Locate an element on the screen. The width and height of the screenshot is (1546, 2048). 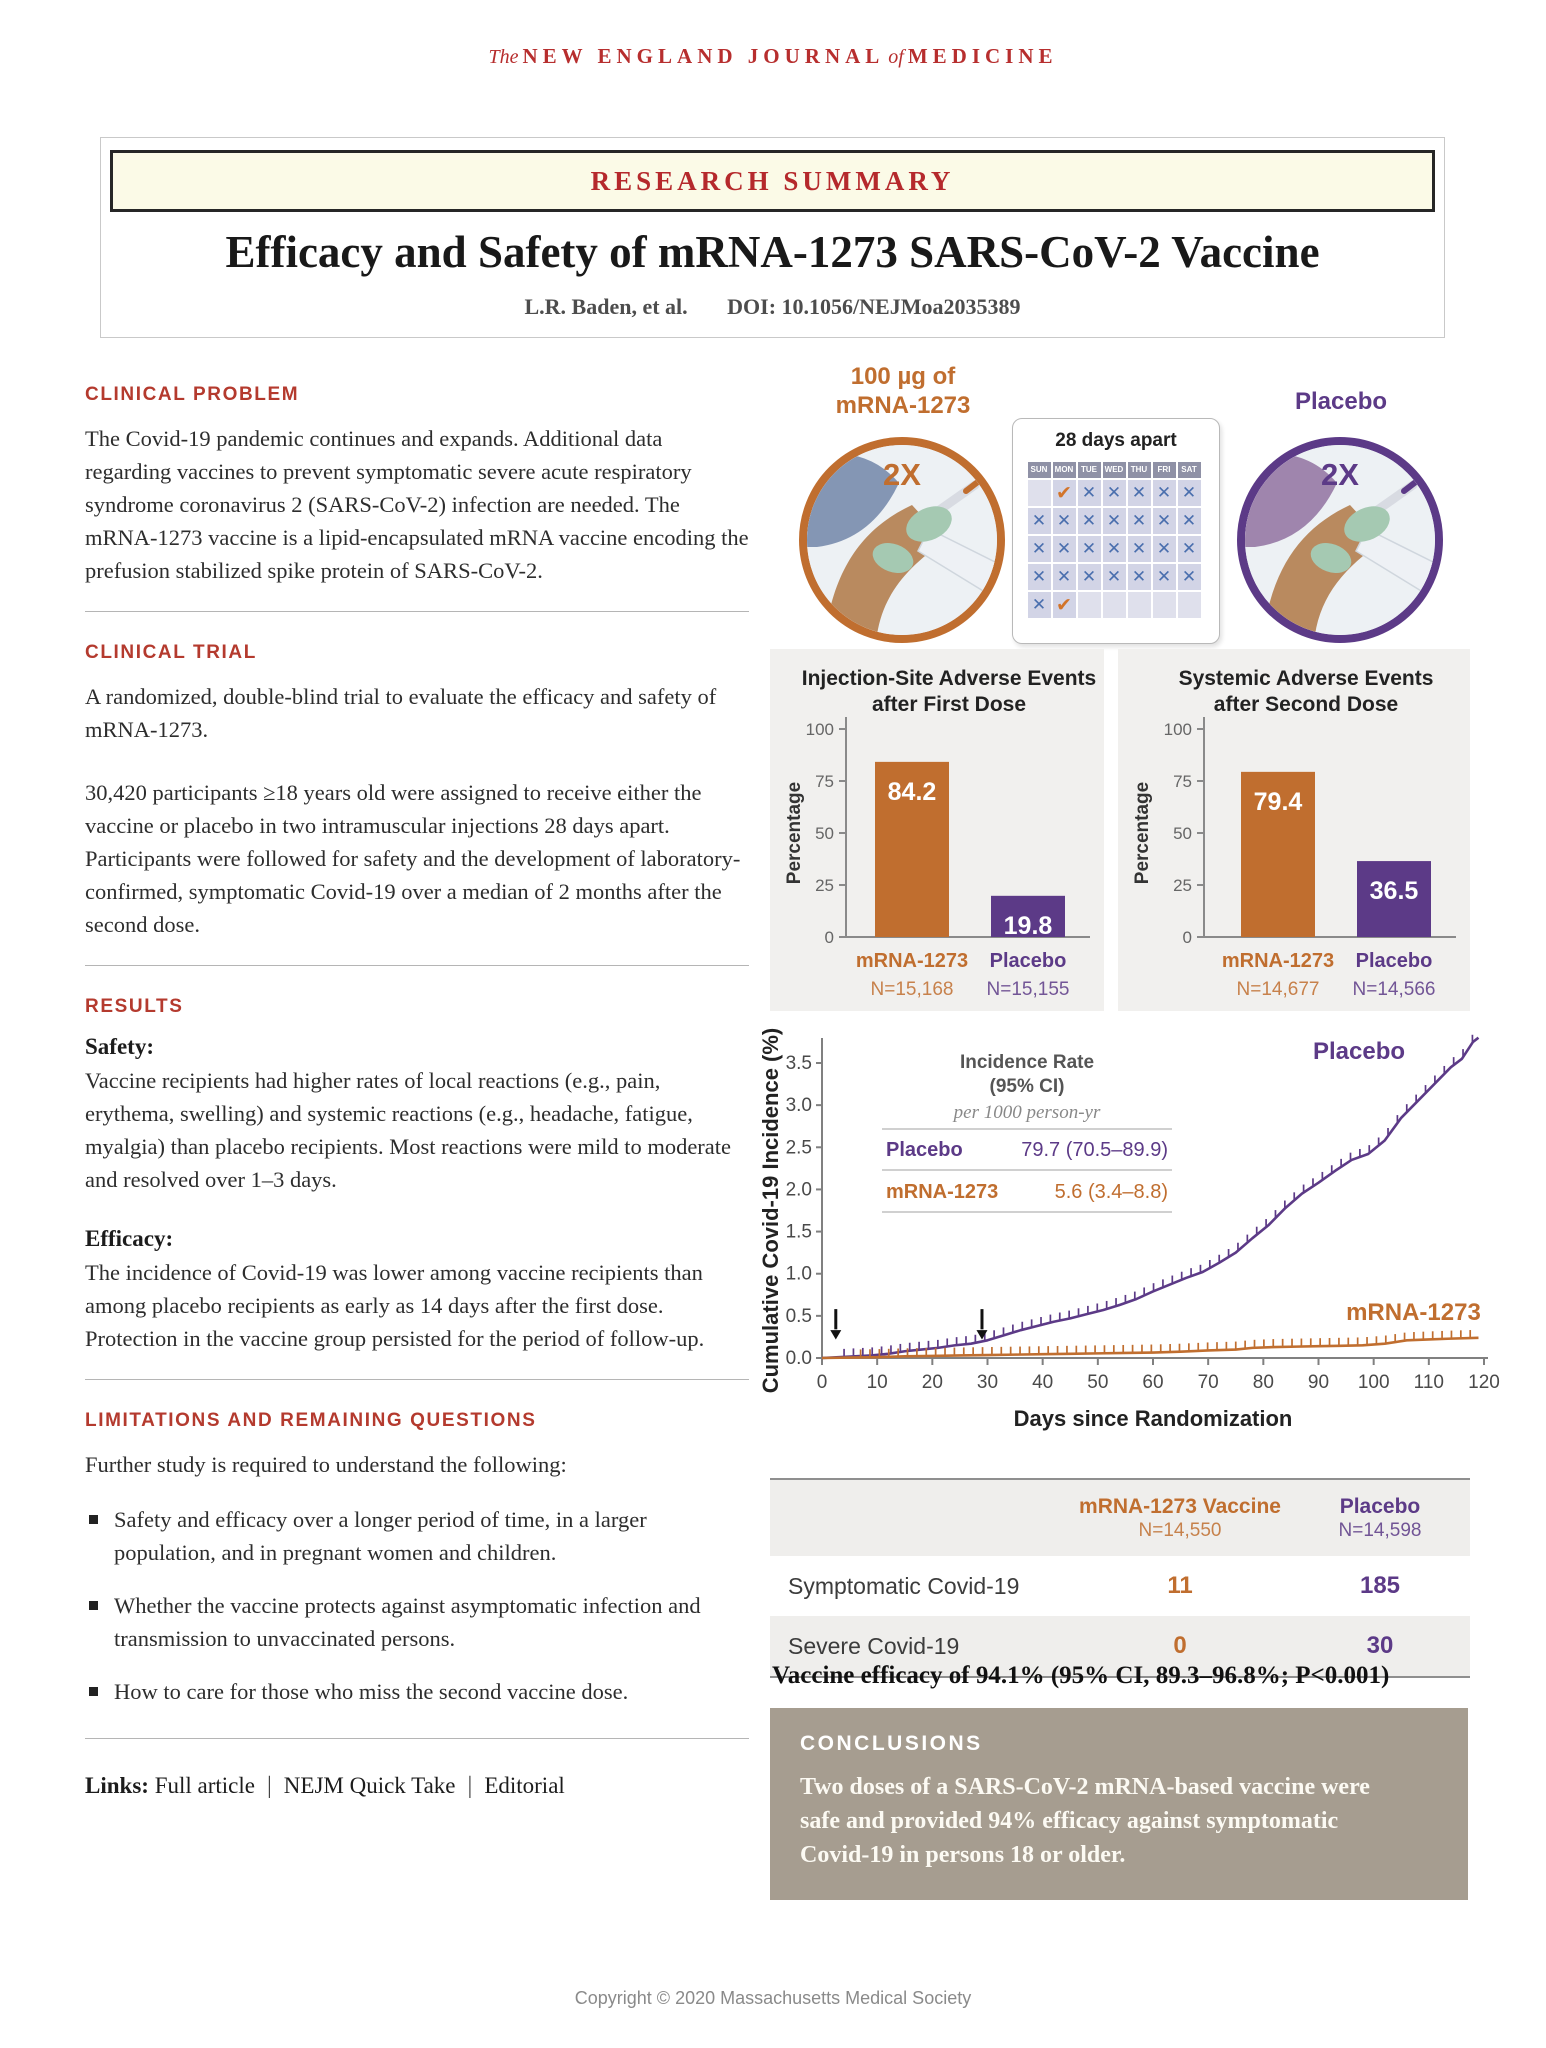
svg-text: N=15,168 is located at coordinates (912, 989).